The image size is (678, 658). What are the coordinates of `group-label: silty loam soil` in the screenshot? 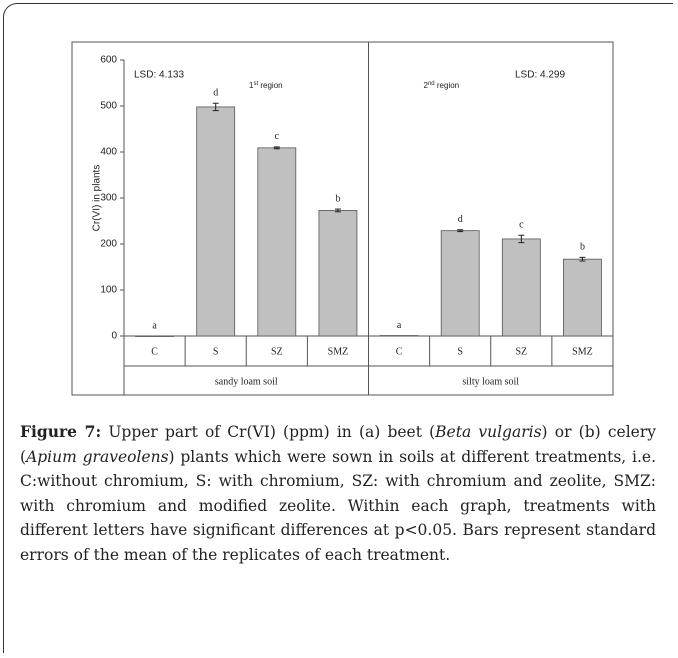 It's located at (490, 381).